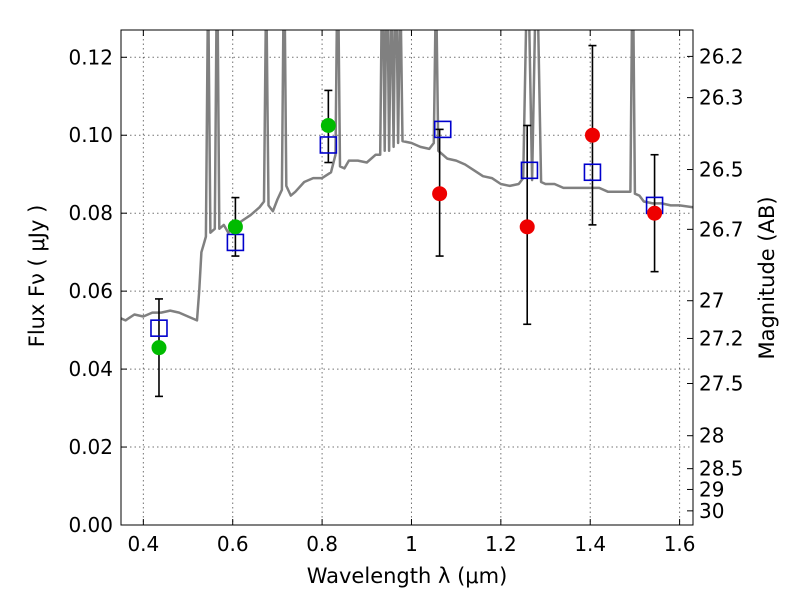  I want to click on right-y-tick-label: 26.5, so click(721, 170).